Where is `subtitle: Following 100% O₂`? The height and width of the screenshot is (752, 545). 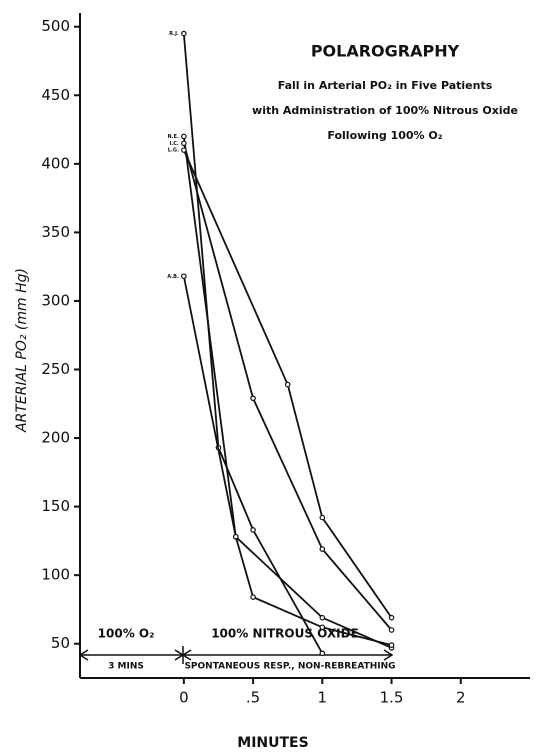 subtitle: Following 100% O₂ is located at coordinates (384, 135).